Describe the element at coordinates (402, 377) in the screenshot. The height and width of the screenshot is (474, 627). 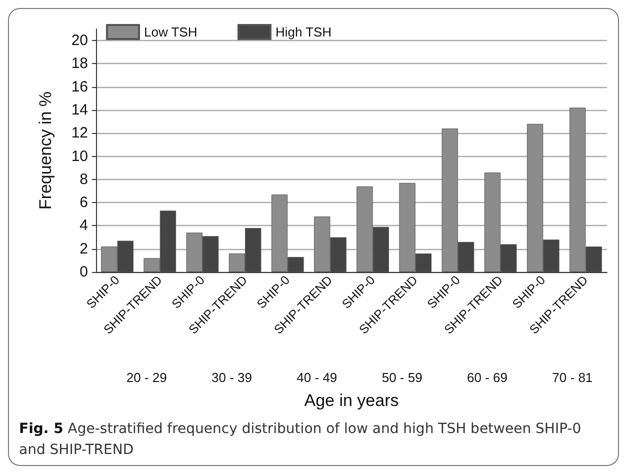
I see `text: 50 - 59` at that location.